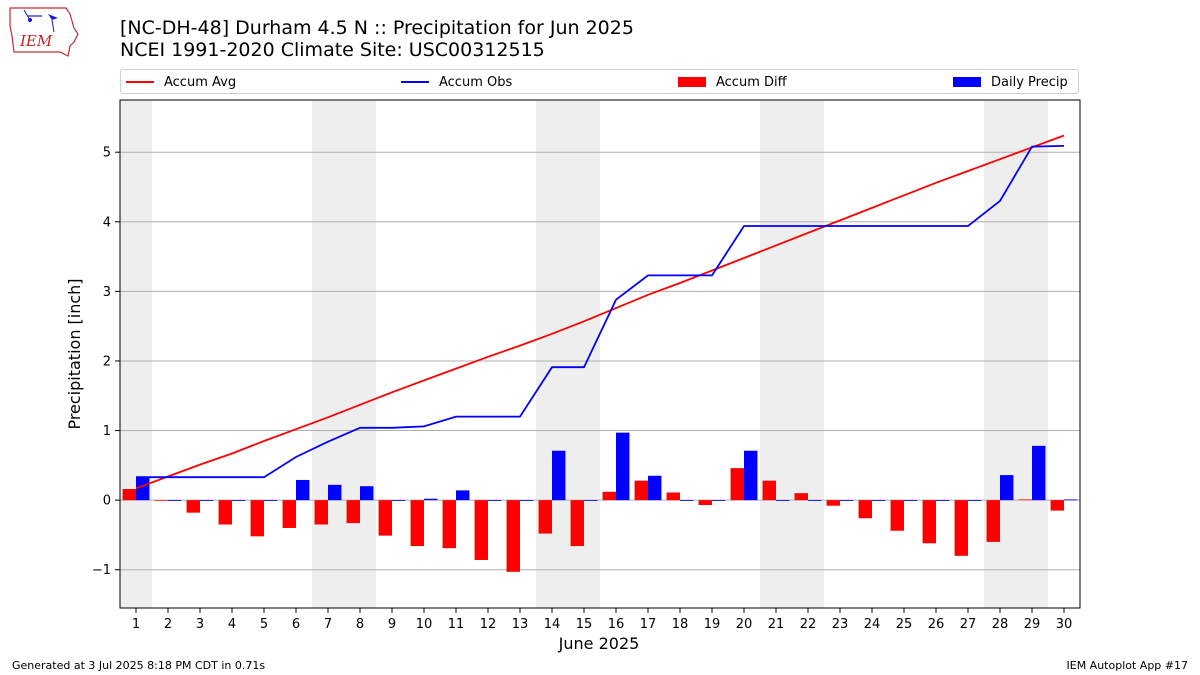 This screenshot has width=1200, height=675. I want to click on x-tick-label: 30, so click(1064, 624).